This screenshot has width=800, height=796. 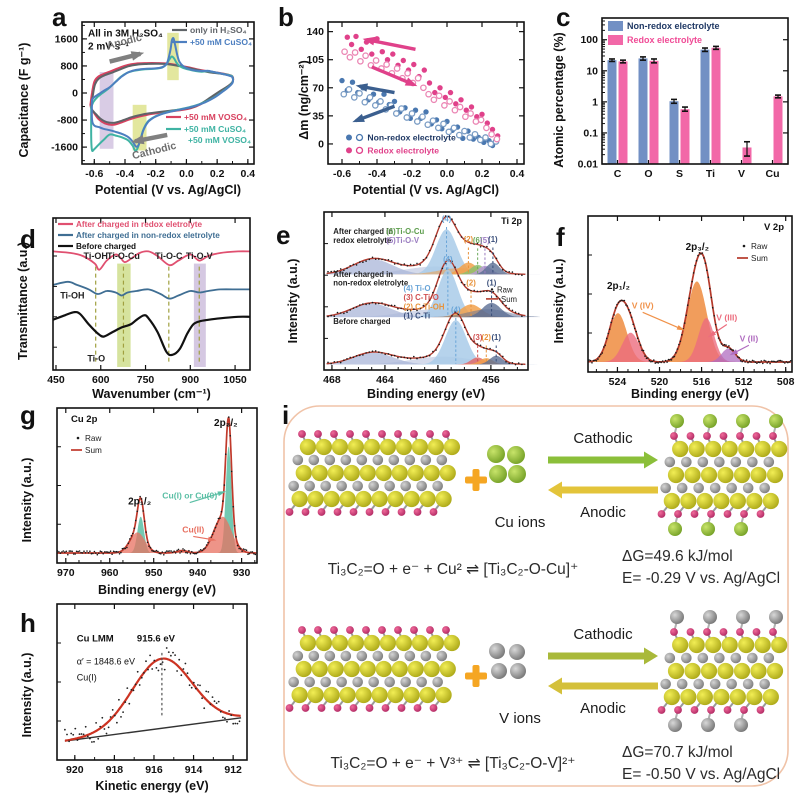 I want to click on y-axis-label-c: Atomic percentage (%), so click(x=559, y=100).